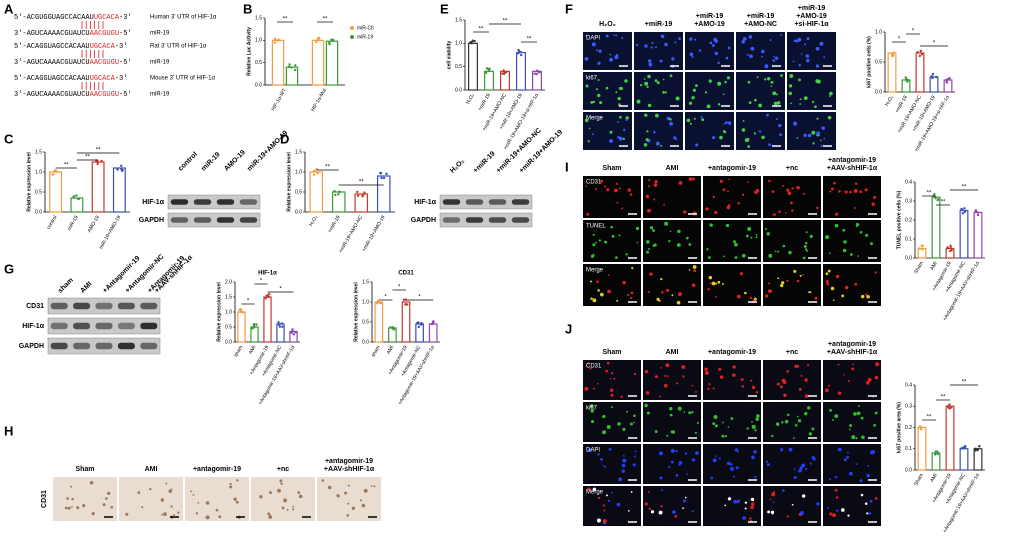 Image resolution: width=1020 pixels, height=539 pixels. Describe the element at coordinates (298, 152) in the screenshot. I see `y-tick-label: 1.5` at that location.